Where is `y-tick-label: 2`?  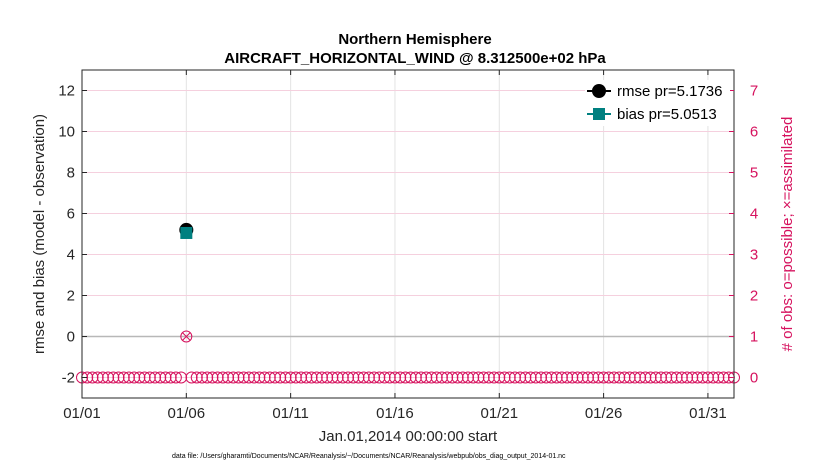 y-tick-label: 2 is located at coordinates (71, 296).